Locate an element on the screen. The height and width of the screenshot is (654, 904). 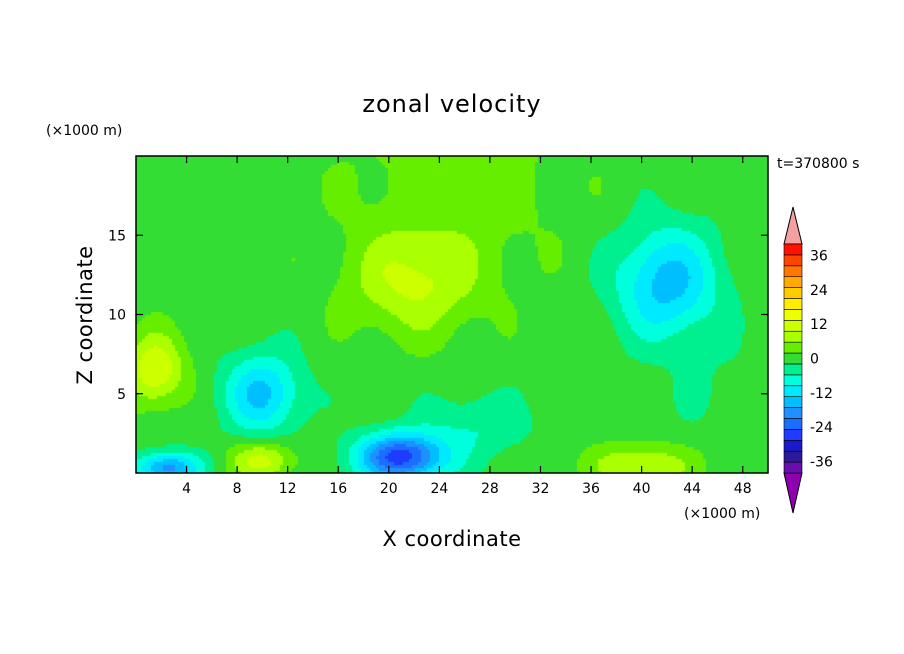
x-axis-label: X coordinate is located at coordinates (451, 539).